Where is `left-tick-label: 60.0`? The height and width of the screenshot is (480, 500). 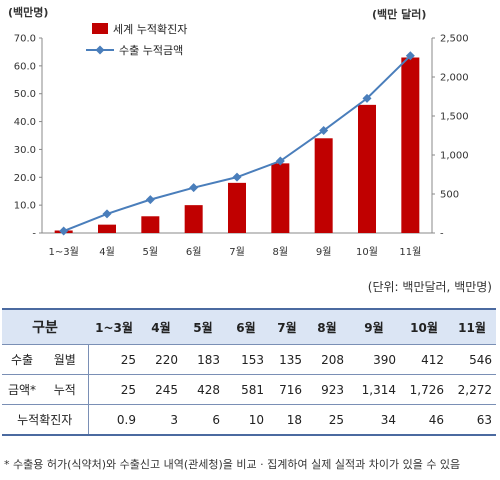 left-tick-label: 60.0 is located at coordinates (25, 66).